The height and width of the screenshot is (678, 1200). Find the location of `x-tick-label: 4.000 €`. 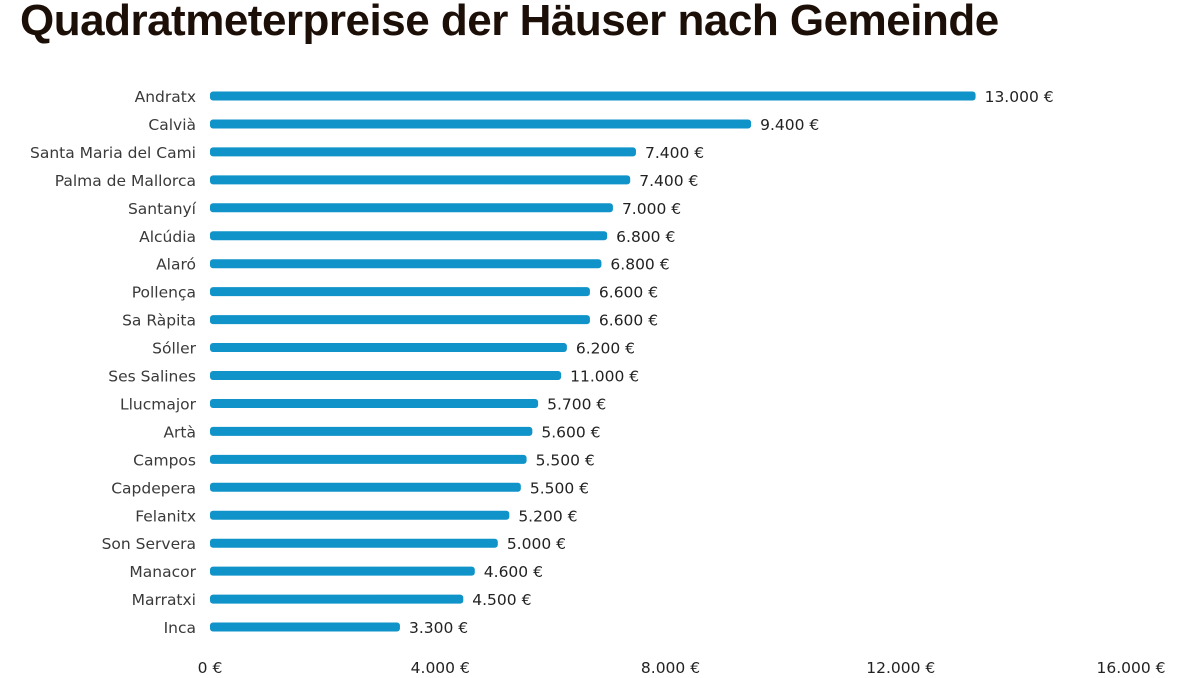

x-tick-label: 4.000 € is located at coordinates (440, 668).